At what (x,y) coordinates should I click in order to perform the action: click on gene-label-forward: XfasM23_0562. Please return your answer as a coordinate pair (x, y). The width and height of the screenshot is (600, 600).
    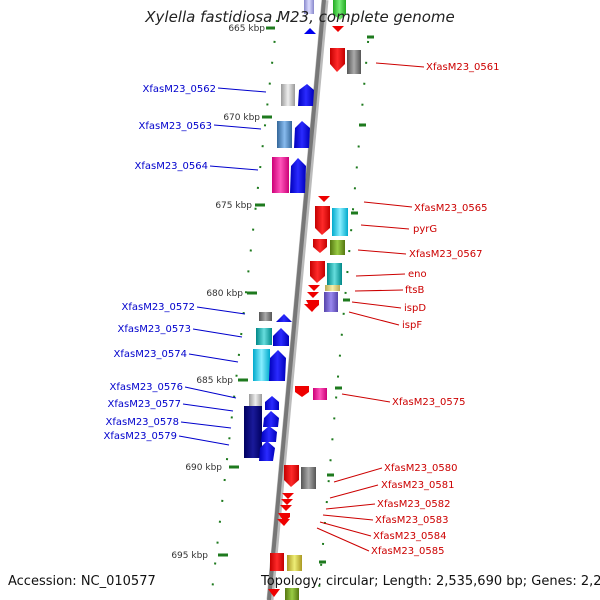
    Looking at the image, I should click on (179, 89).